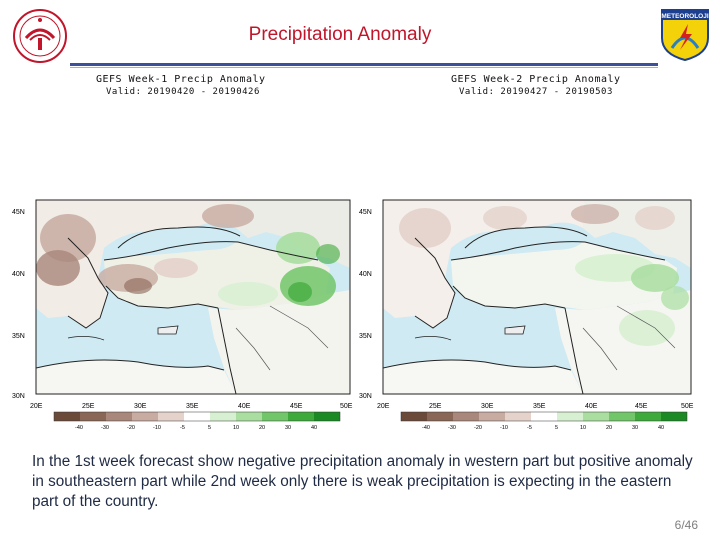 This screenshot has width=720, height=540. Describe the element at coordinates (686, 525) in the screenshot. I see `slide-number: 6/46` at that location.